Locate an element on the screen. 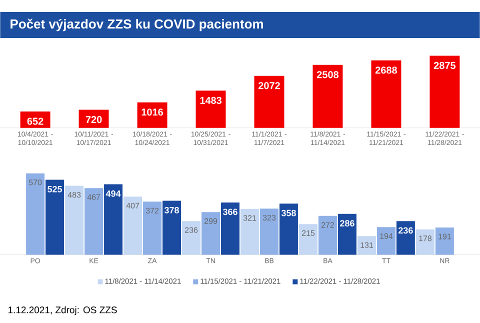  text: 1.12.2021, Zdroj: OS ZZS is located at coordinates (62, 311).